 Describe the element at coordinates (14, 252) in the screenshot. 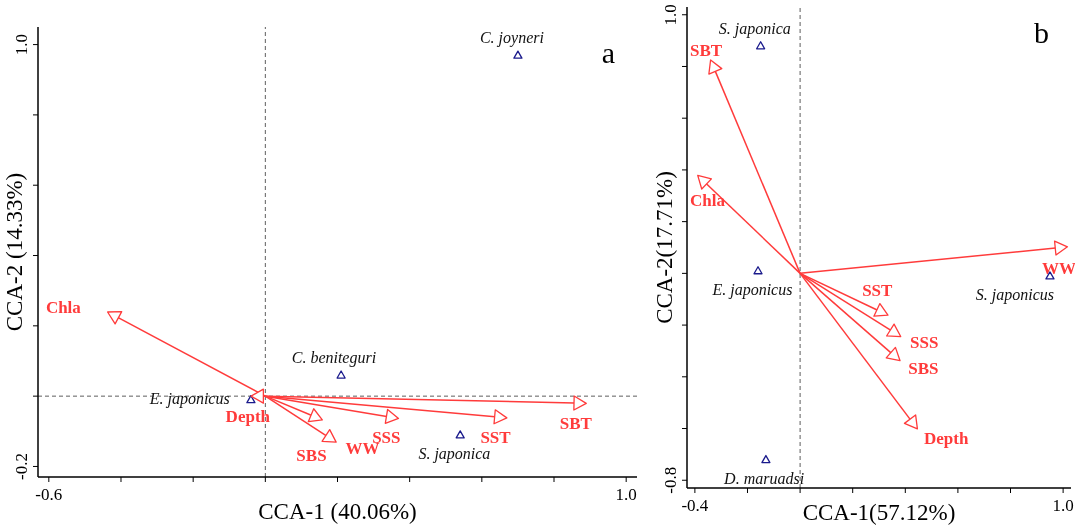

I see `y-axis-title: CCA-2 (14.33%)` at that location.